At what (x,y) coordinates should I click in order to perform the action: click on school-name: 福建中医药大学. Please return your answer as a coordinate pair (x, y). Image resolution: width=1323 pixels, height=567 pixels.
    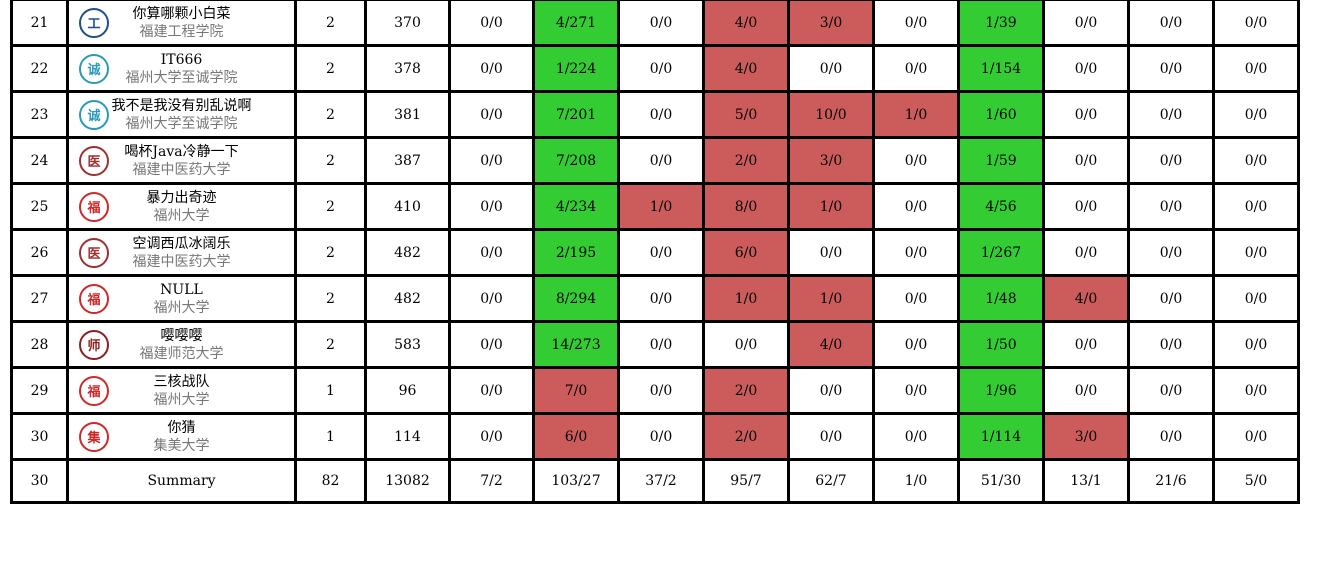
    Looking at the image, I should click on (181, 169).